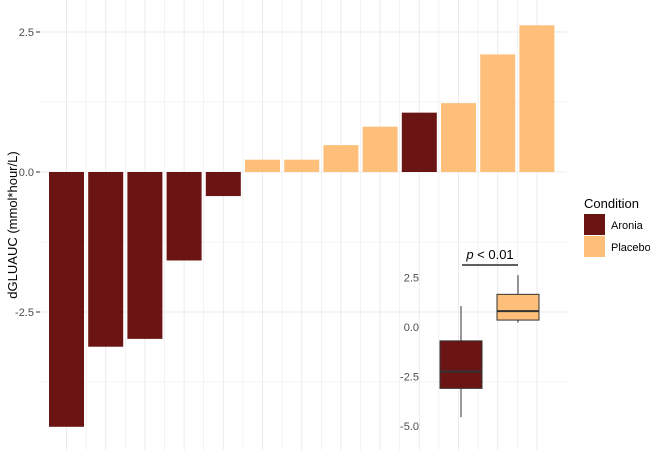 The width and height of the screenshot is (650, 450). I want to click on box-aronia, so click(461, 364).